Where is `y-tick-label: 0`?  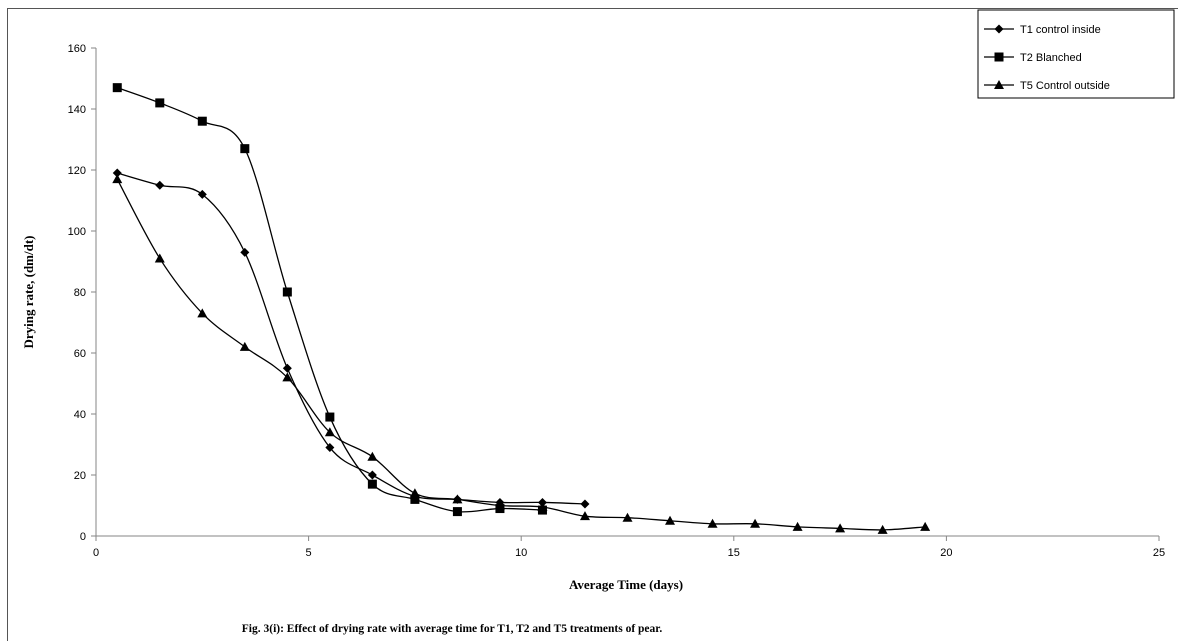 y-tick-label: 0 is located at coordinates (83, 537).